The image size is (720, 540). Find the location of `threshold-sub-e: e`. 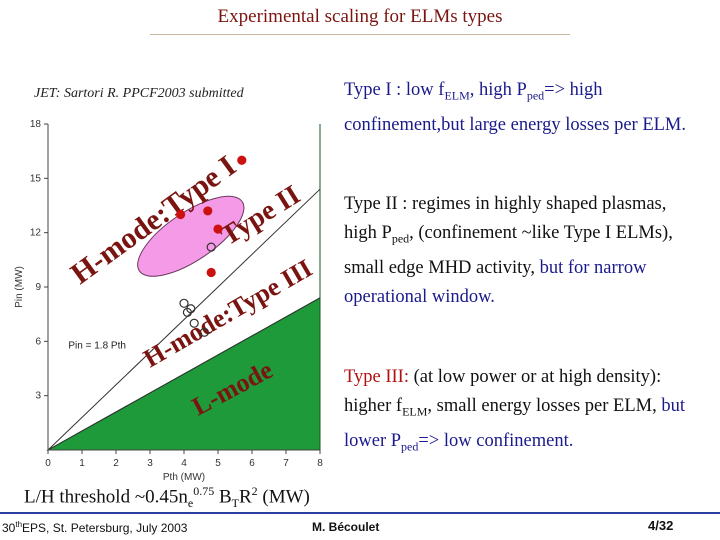

threshold-sub-e: e is located at coordinates (190, 503).